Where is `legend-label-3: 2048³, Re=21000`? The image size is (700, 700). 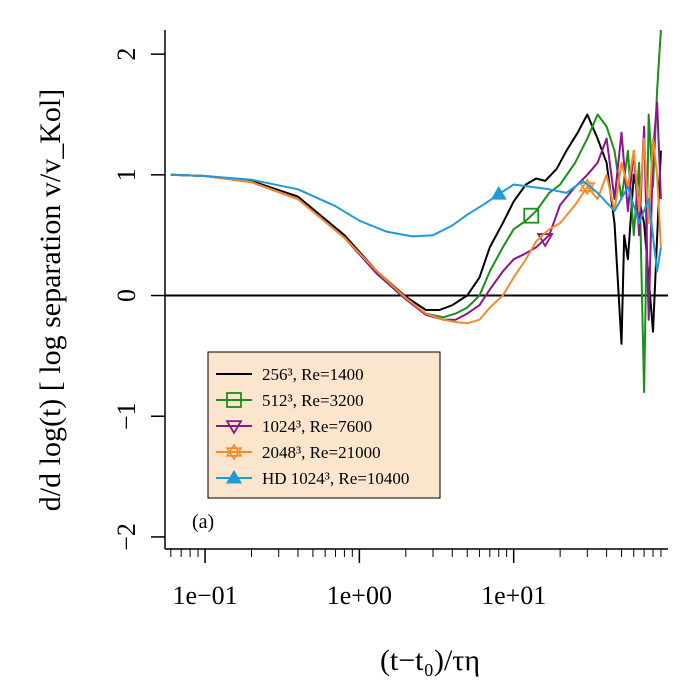
legend-label-3: 2048³, Re=21000 is located at coordinates (321, 452).